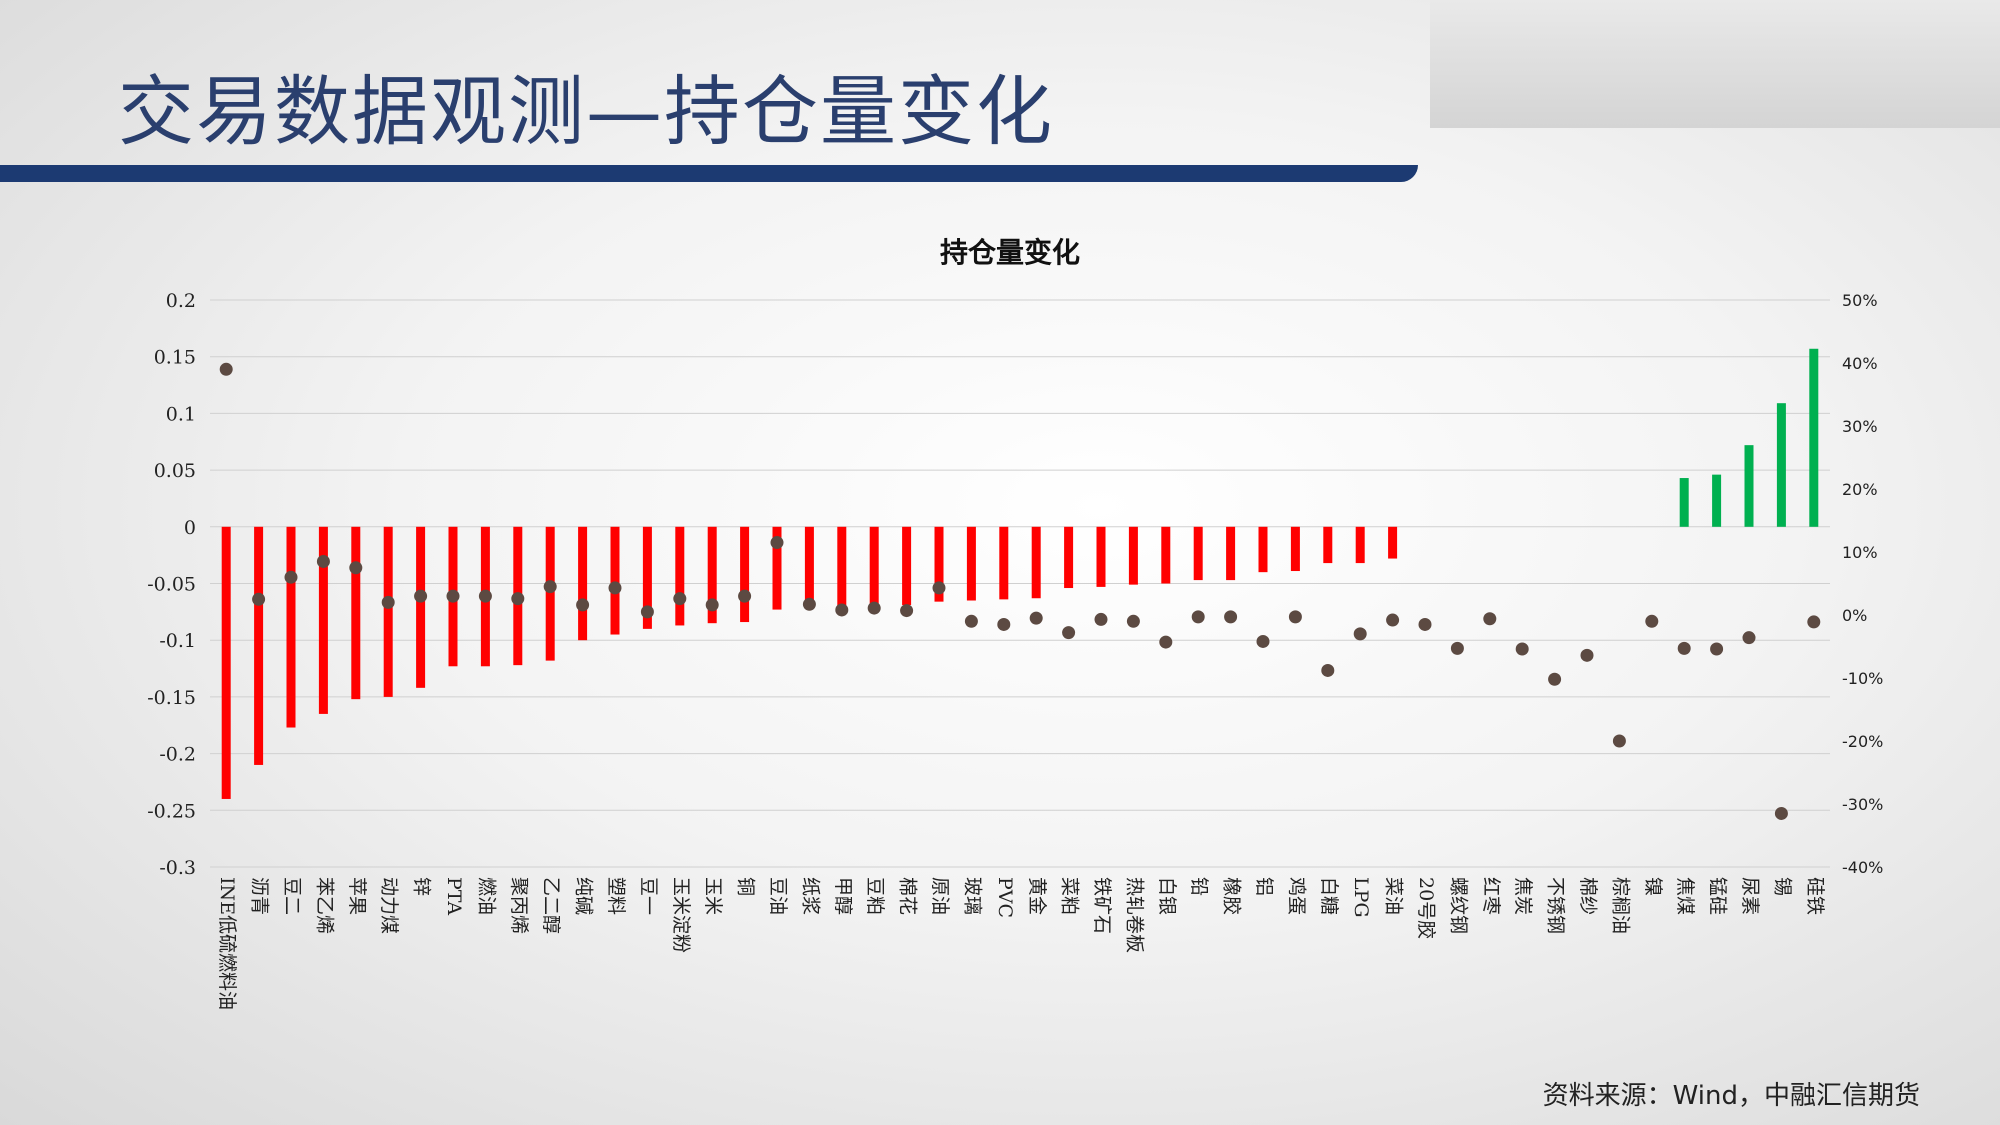 The image size is (2000, 1125). What do you see at coordinates (1166, 642) in the screenshot?
I see `marker-白银` at bounding box center [1166, 642].